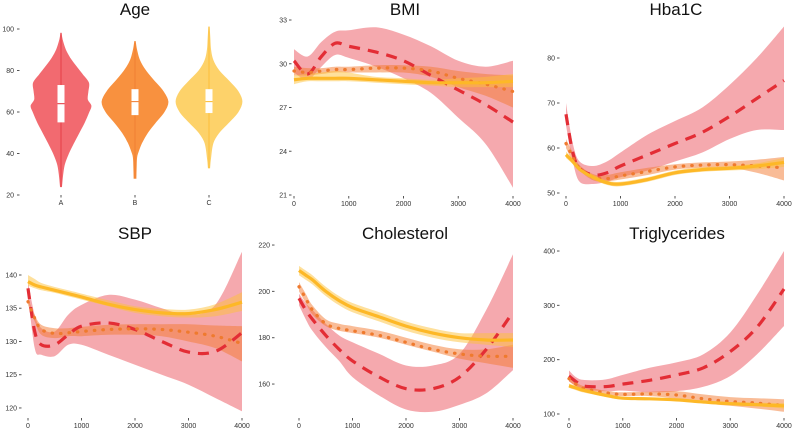 This screenshot has height=432, width=794. What do you see at coordinates (551, 194) in the screenshot?
I see `y-tick-label: 50` at bounding box center [551, 194].